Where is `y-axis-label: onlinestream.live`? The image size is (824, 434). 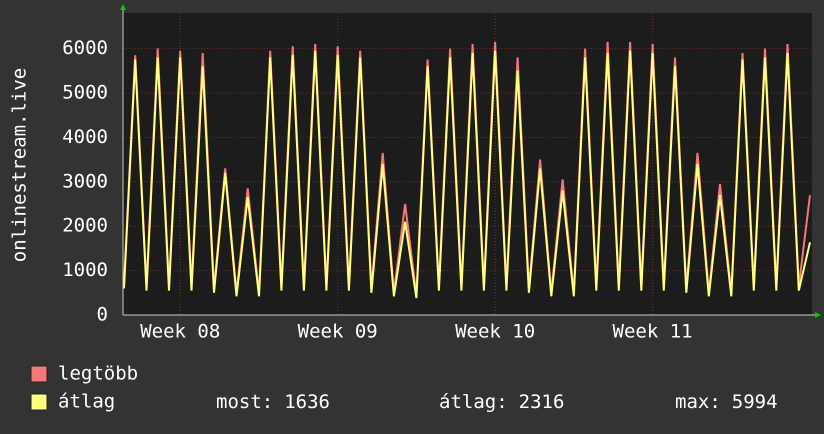 y-axis-label: onlinestream.live is located at coordinates (20, 165).